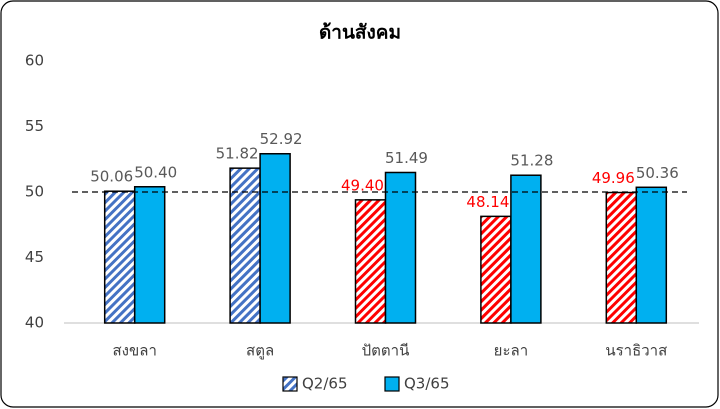  I want to click on data-label: 51.28, so click(531, 161).